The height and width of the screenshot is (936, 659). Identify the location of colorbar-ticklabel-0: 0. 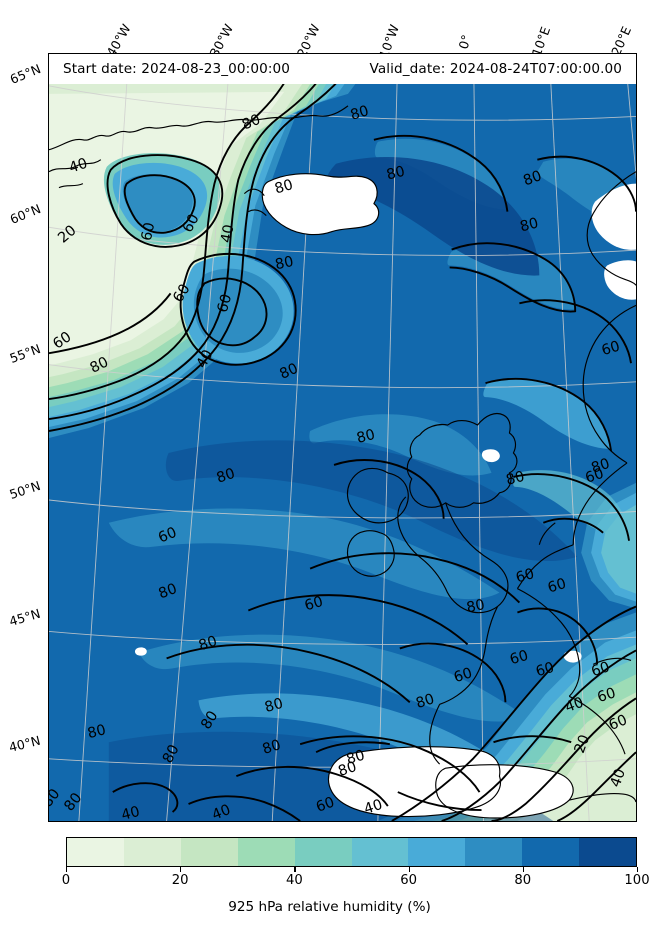
(66, 880).